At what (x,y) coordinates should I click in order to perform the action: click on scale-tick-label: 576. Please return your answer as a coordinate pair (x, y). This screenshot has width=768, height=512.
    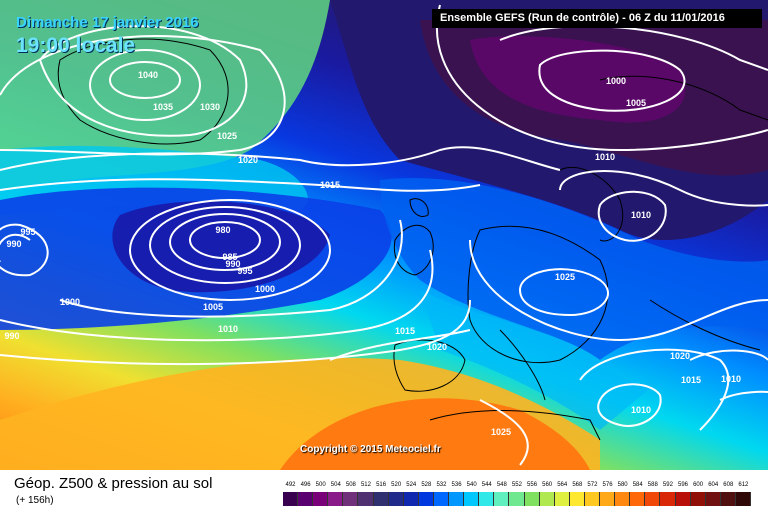
    Looking at the image, I should click on (607, 485).